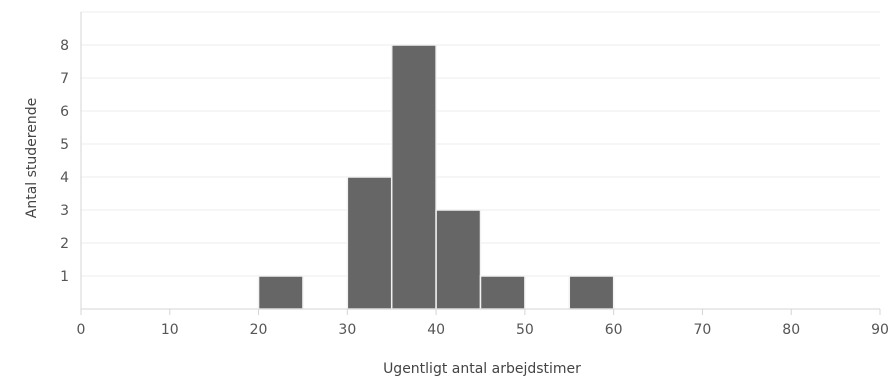 This screenshot has width=896, height=379. What do you see at coordinates (259, 330) in the screenshot?
I see `x-tick-label: 20` at bounding box center [259, 330].